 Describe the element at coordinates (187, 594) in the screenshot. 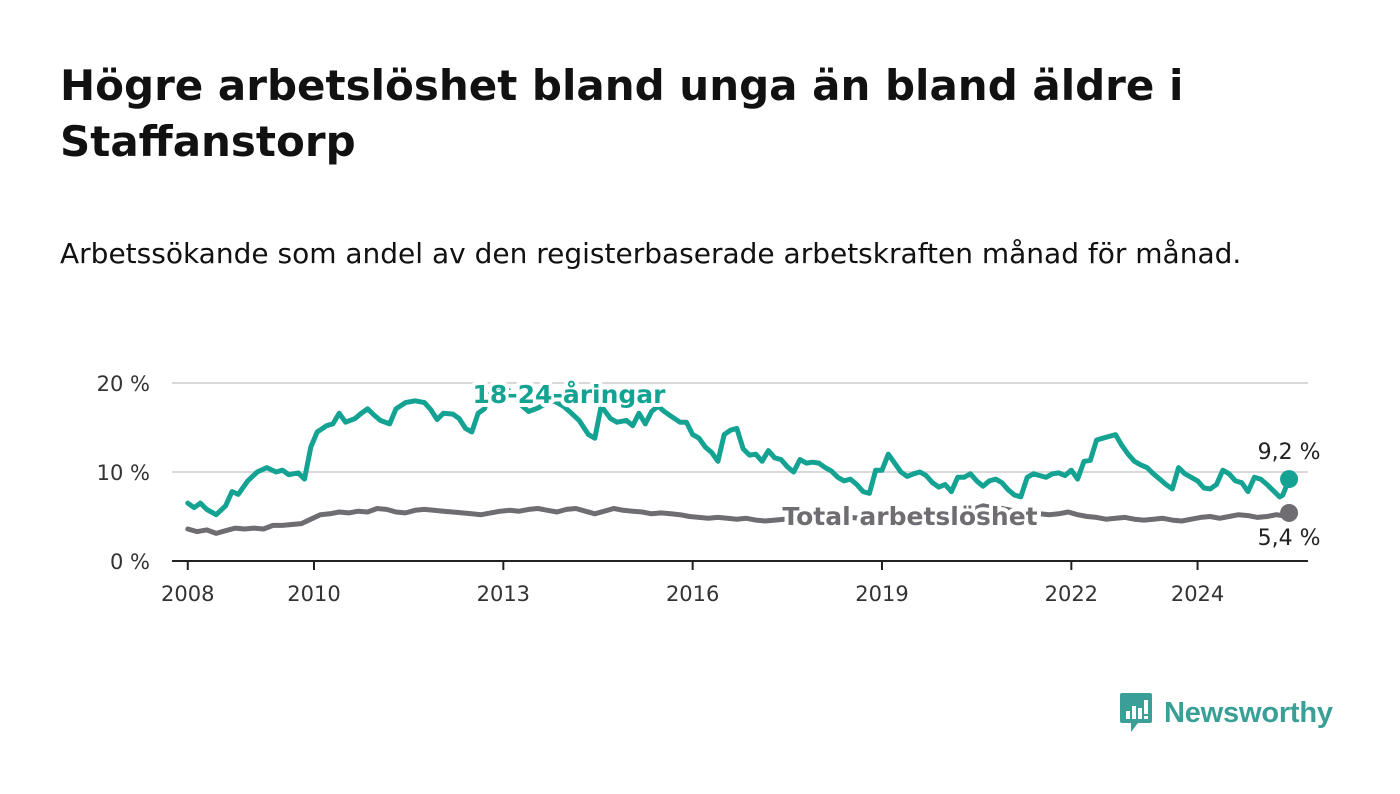

I see `x-tick-label: 2008` at that location.